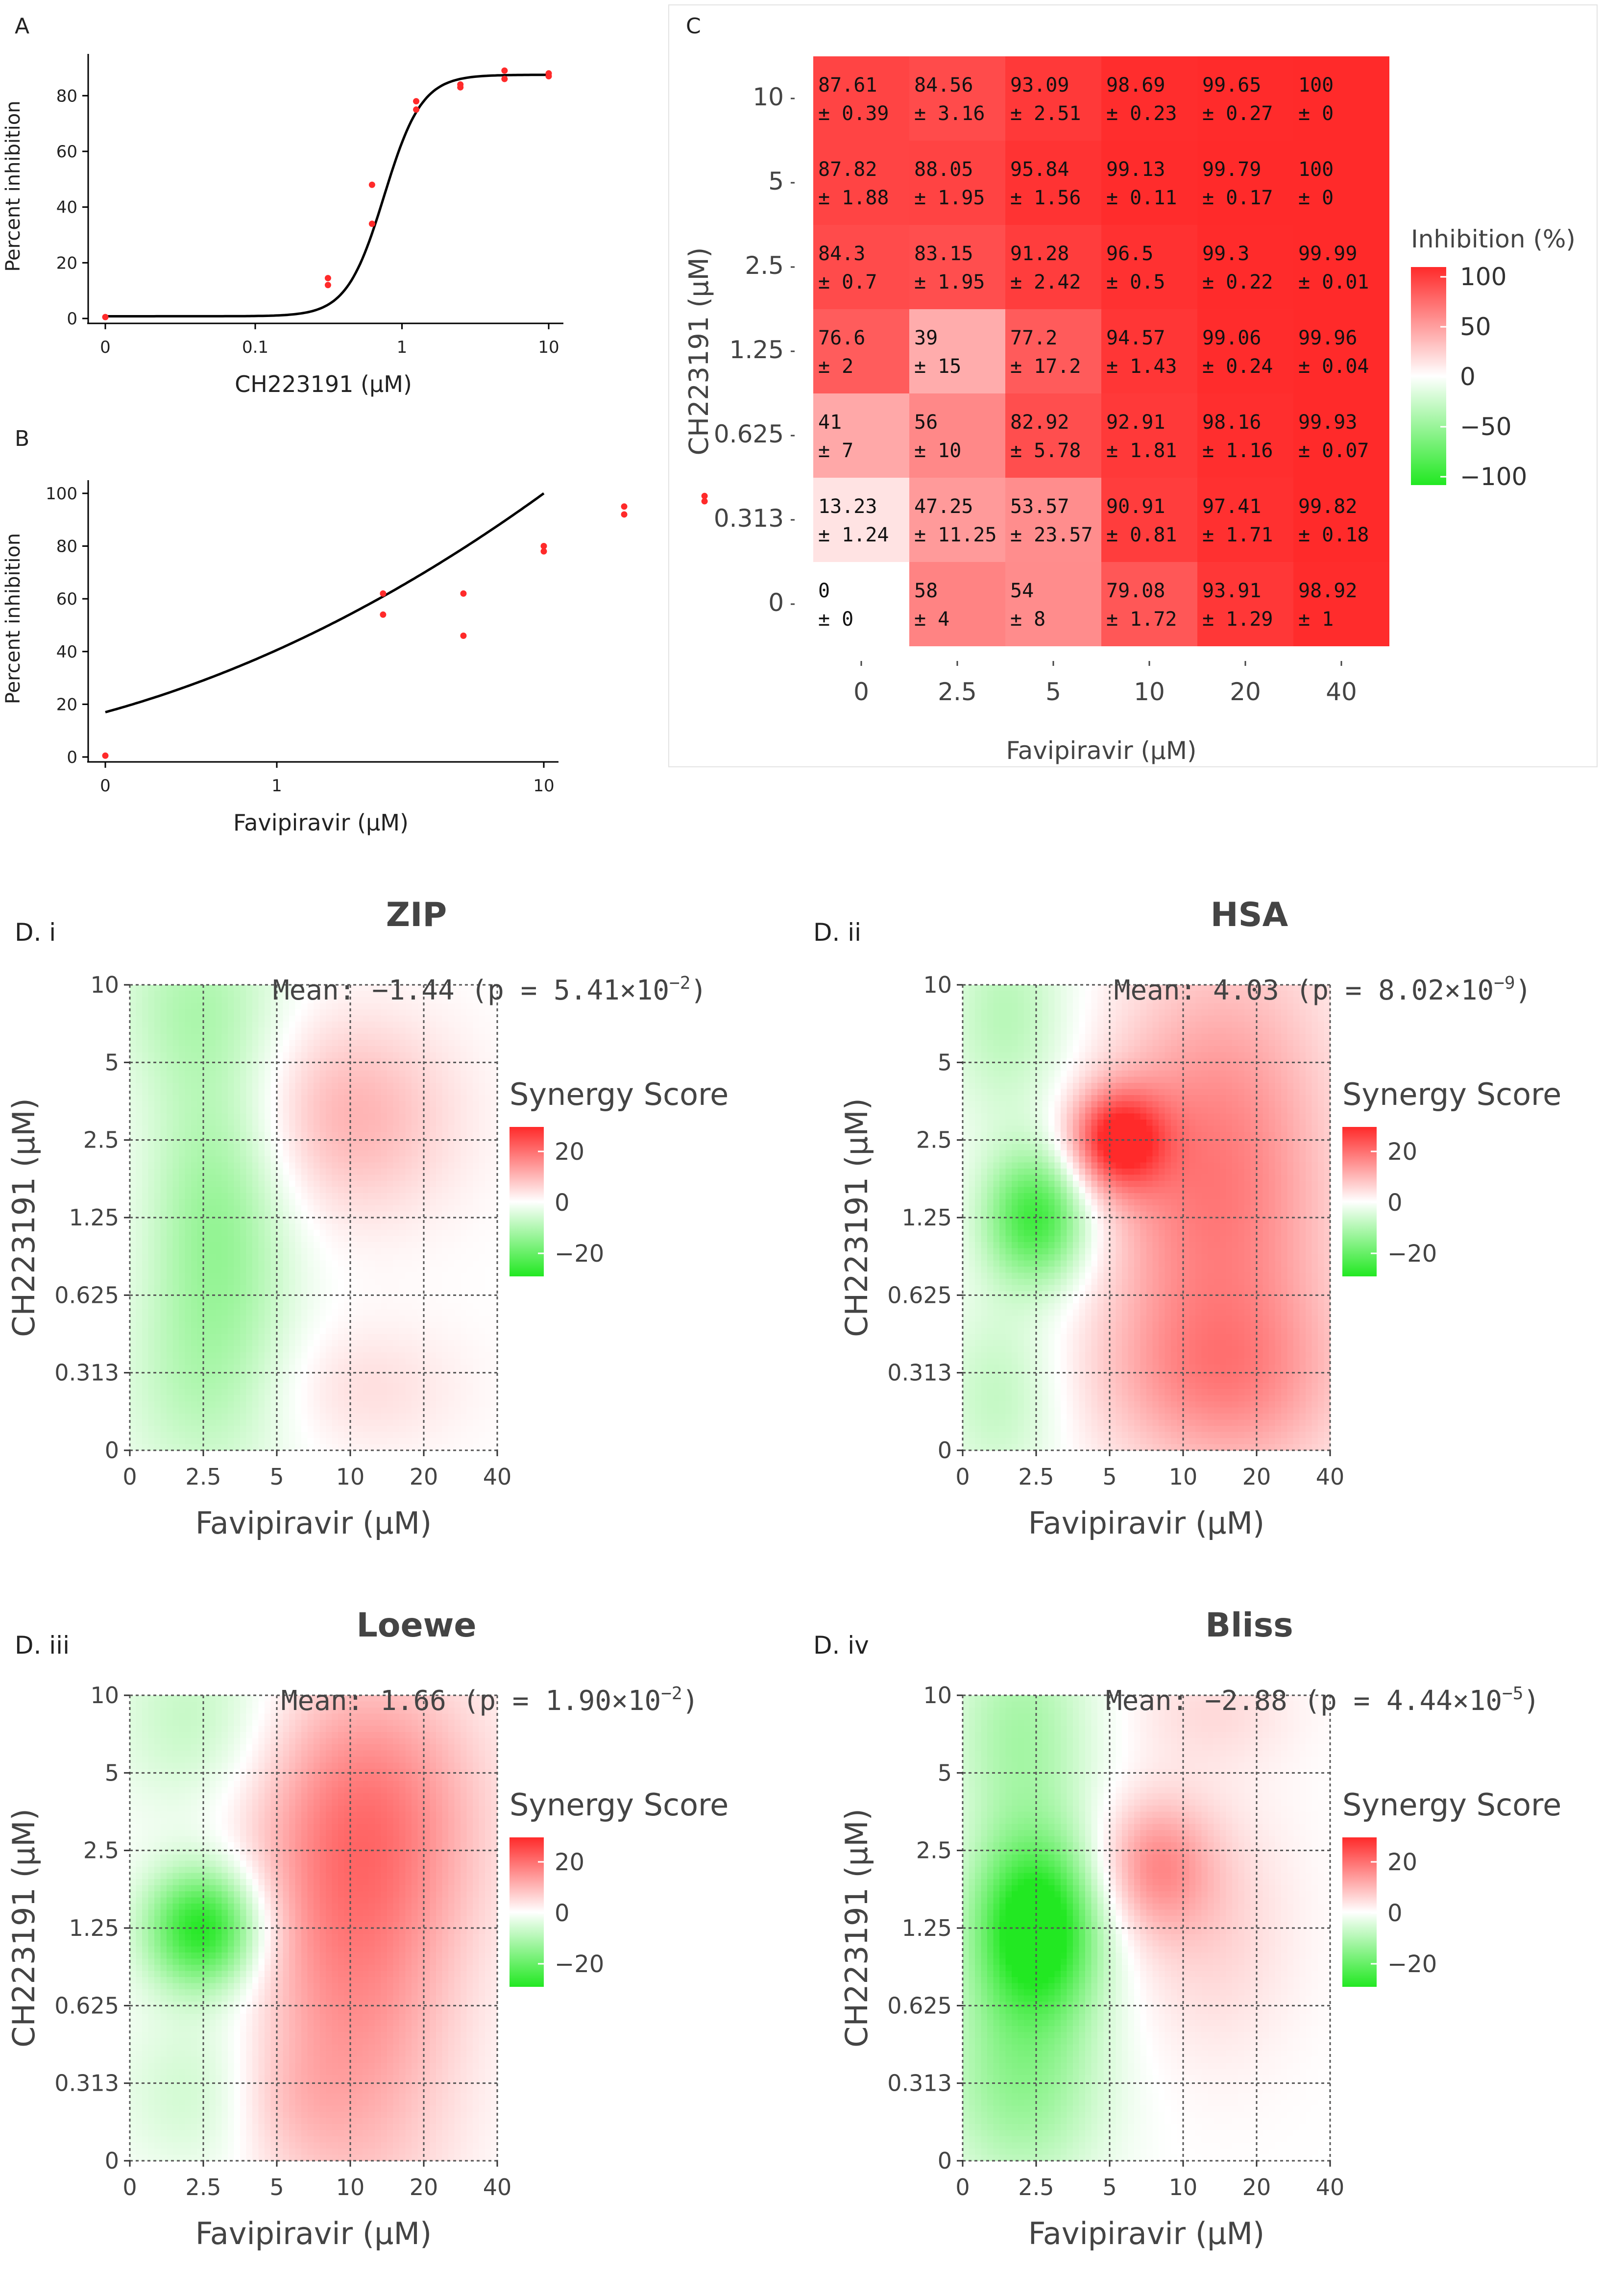 The image size is (1602, 2296). What do you see at coordinates (934, 1850) in the screenshot?
I see `y-tick-label: 2.5` at bounding box center [934, 1850].